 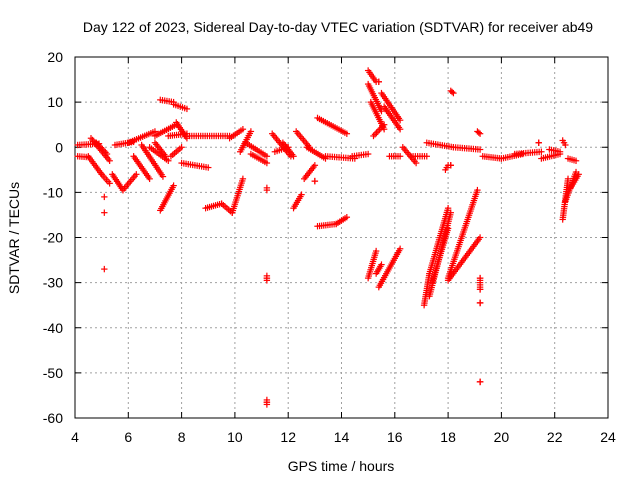 What do you see at coordinates (55, 102) in the screenshot?
I see `y-tick-label: 10` at bounding box center [55, 102].